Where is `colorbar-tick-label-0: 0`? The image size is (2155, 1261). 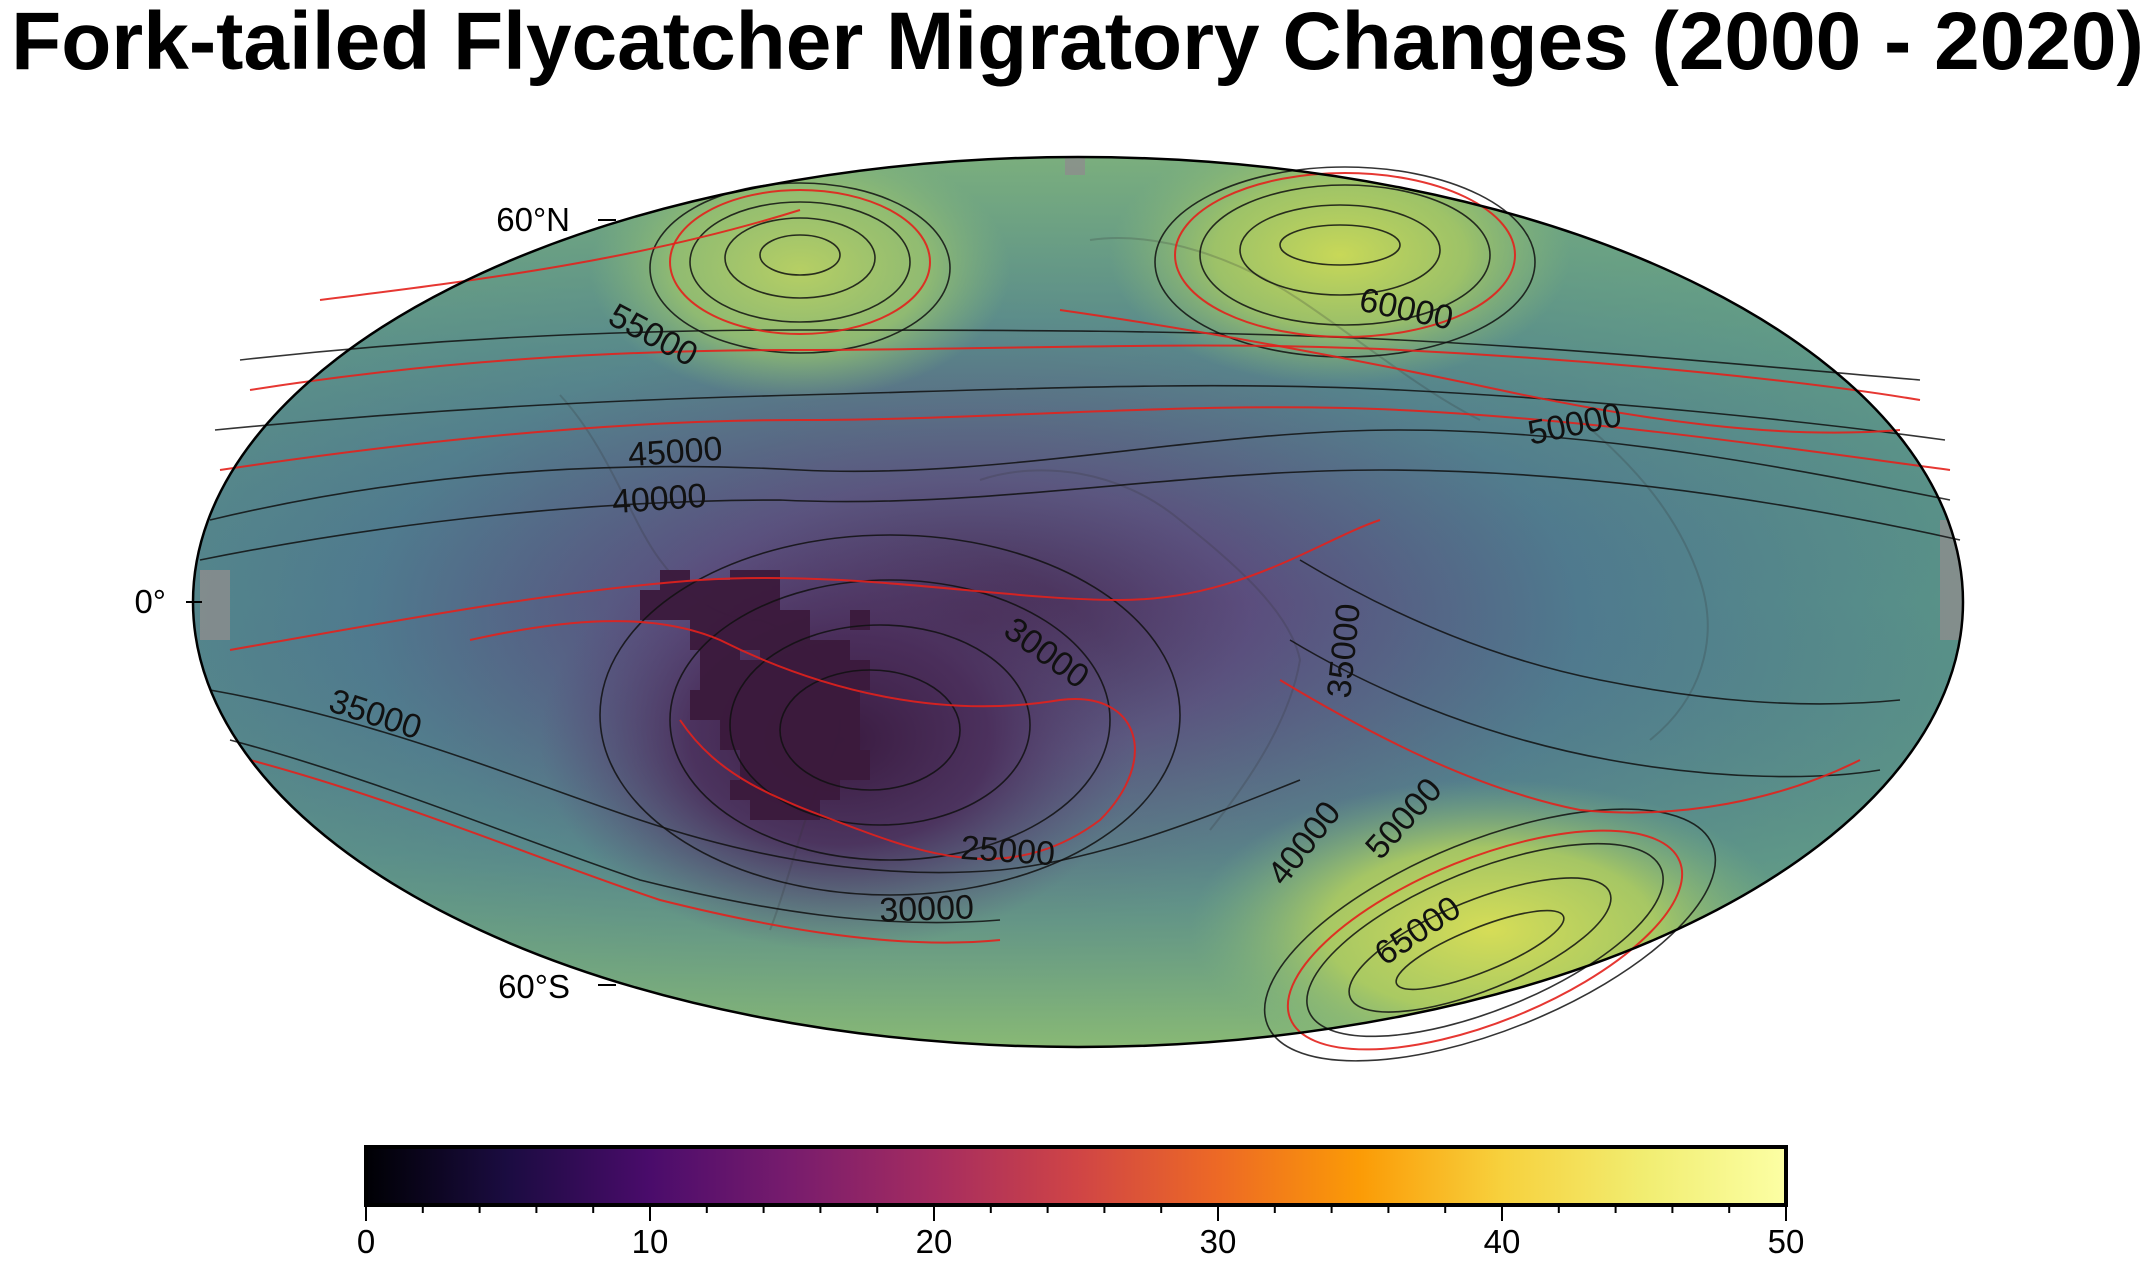
colorbar-tick-label-0: 0 is located at coordinates (366, 1241).